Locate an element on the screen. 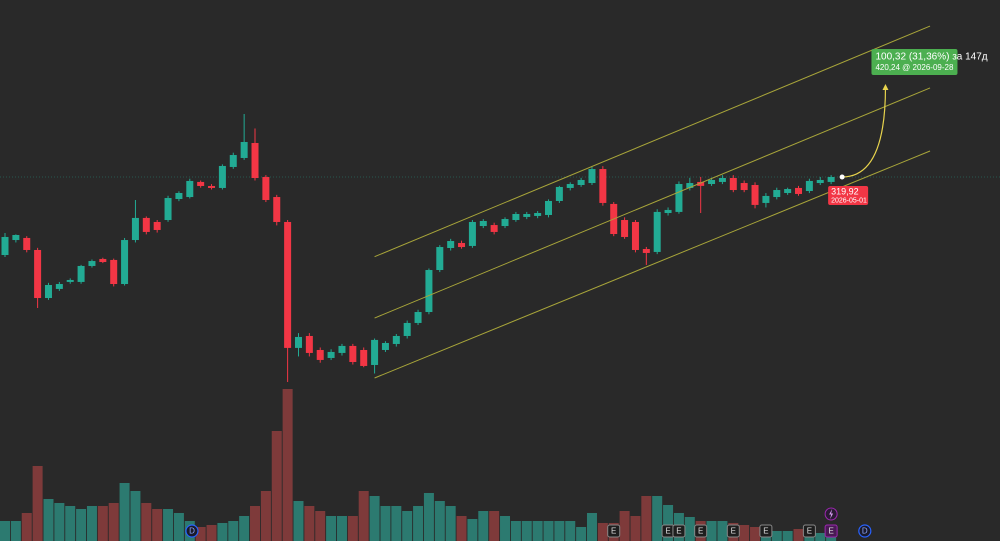 This screenshot has height=541, width=1000. forecast-label-box is located at coordinates (914, 61).